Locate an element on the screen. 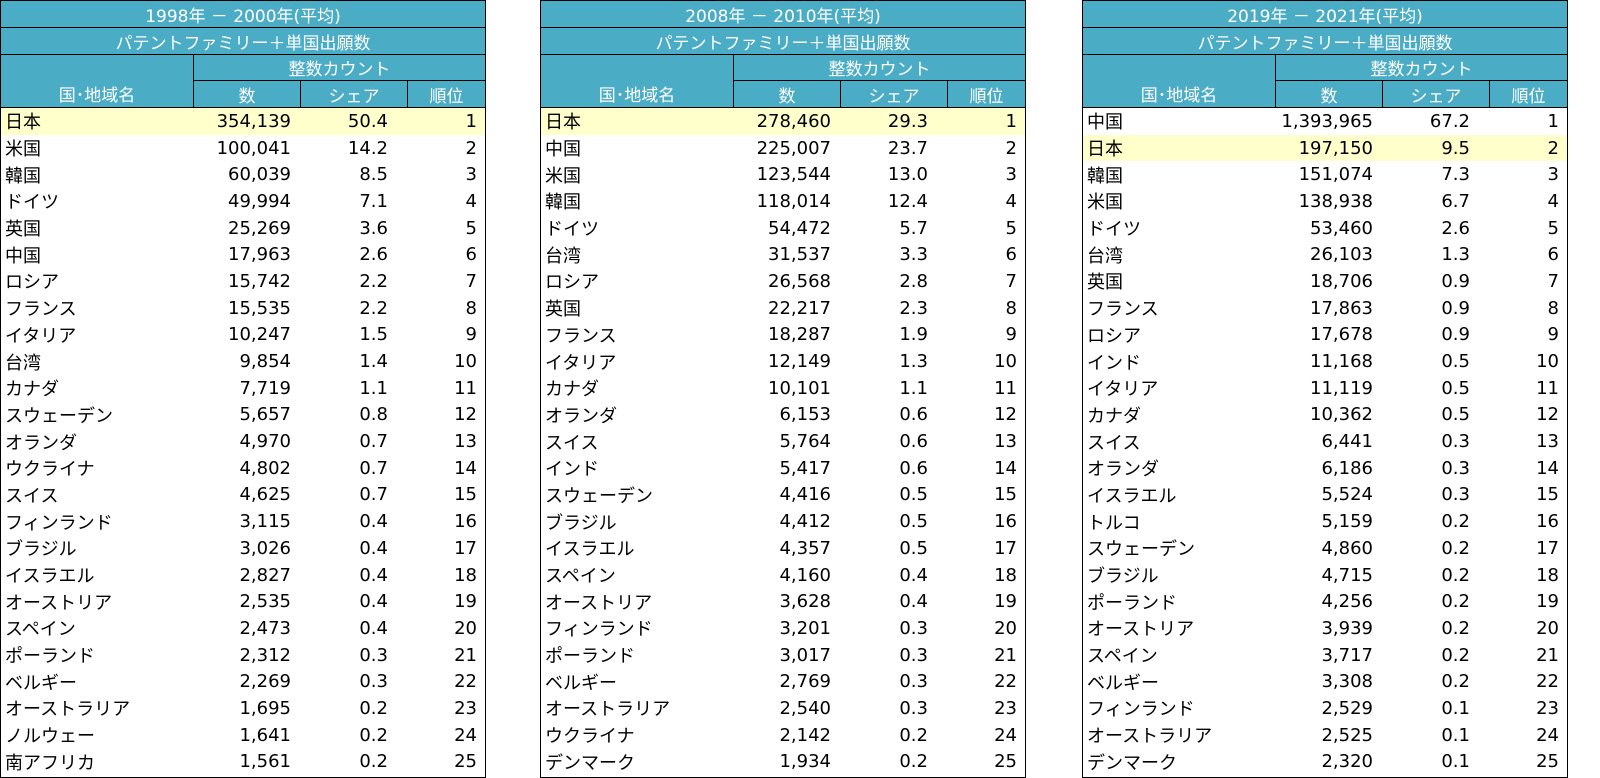 Image resolution: width=1600 pixels, height=778 pixels. count-cell: 10,247 is located at coordinates (259, 335).